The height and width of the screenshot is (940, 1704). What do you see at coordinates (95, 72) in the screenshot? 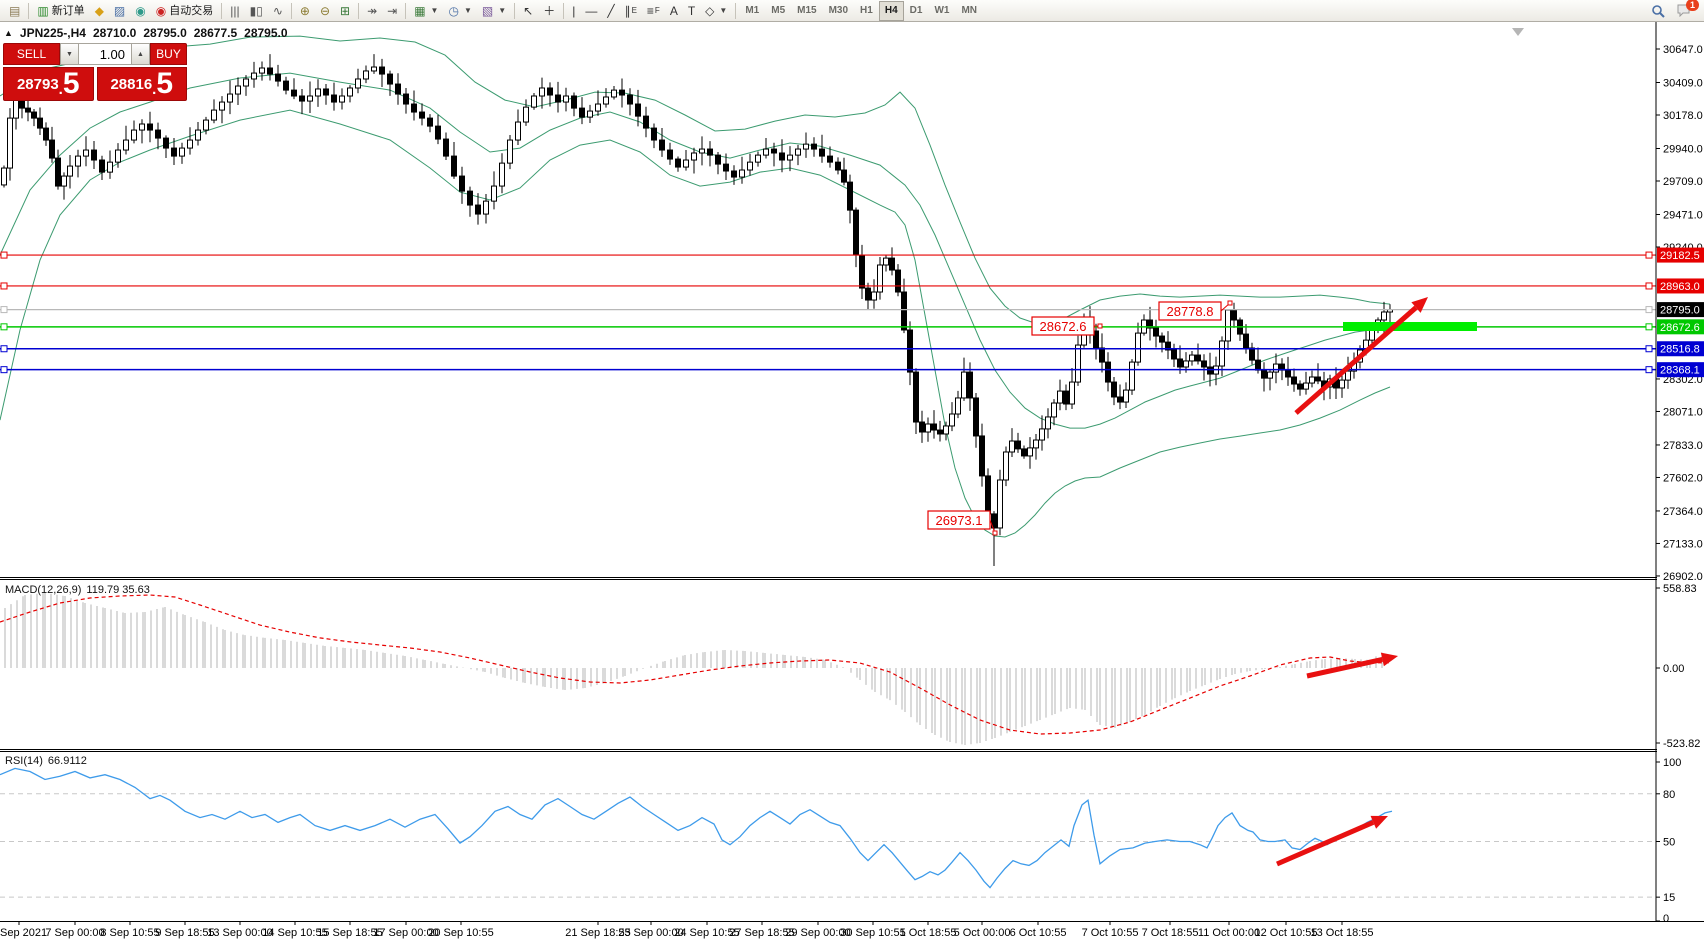
I see `one-click-trading-panel: SELL ▼ ▲ BUY 28793.5 28816.5` at bounding box center [95, 72].